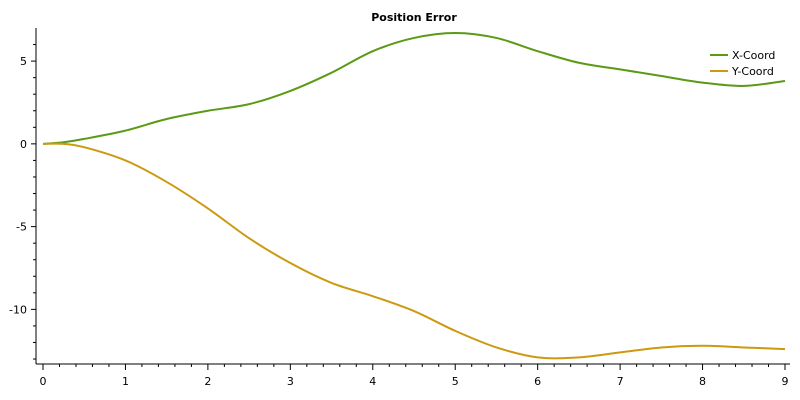 This screenshot has width=800, height=400. I want to click on y-tick-label: 0, so click(23, 144).